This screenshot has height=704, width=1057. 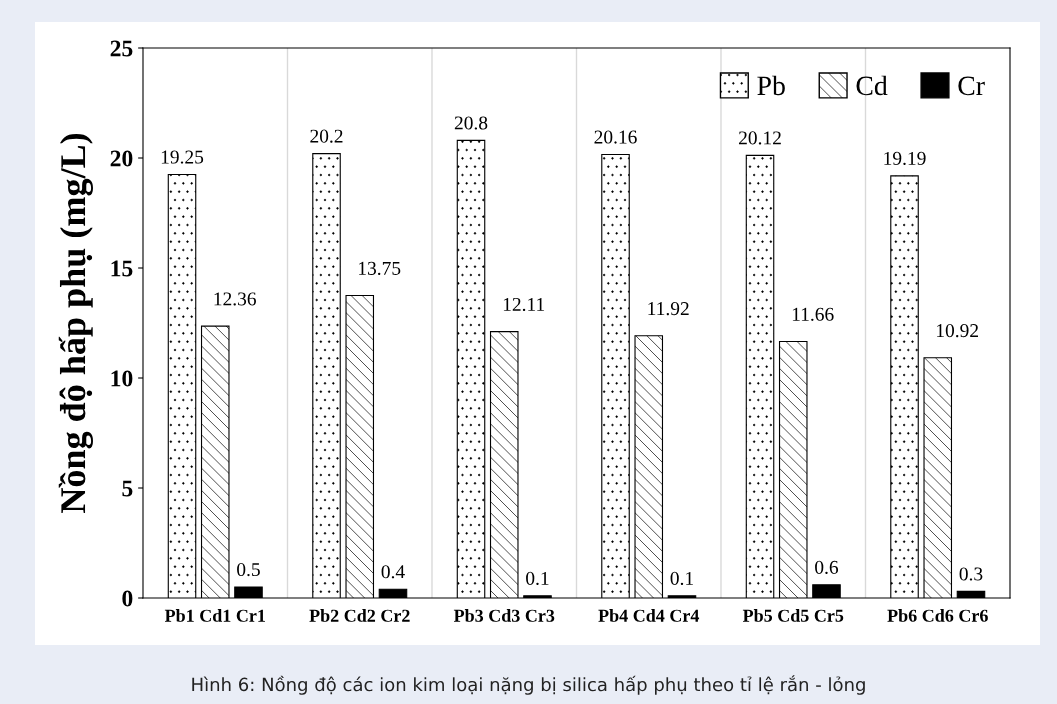 What do you see at coordinates (528, 685) in the screenshot?
I see `text: Hình 6: Nồng độ các ion kim loại nặng bị silica hấp phụ theo tỉ lệ rắn - lỏng` at bounding box center [528, 685].